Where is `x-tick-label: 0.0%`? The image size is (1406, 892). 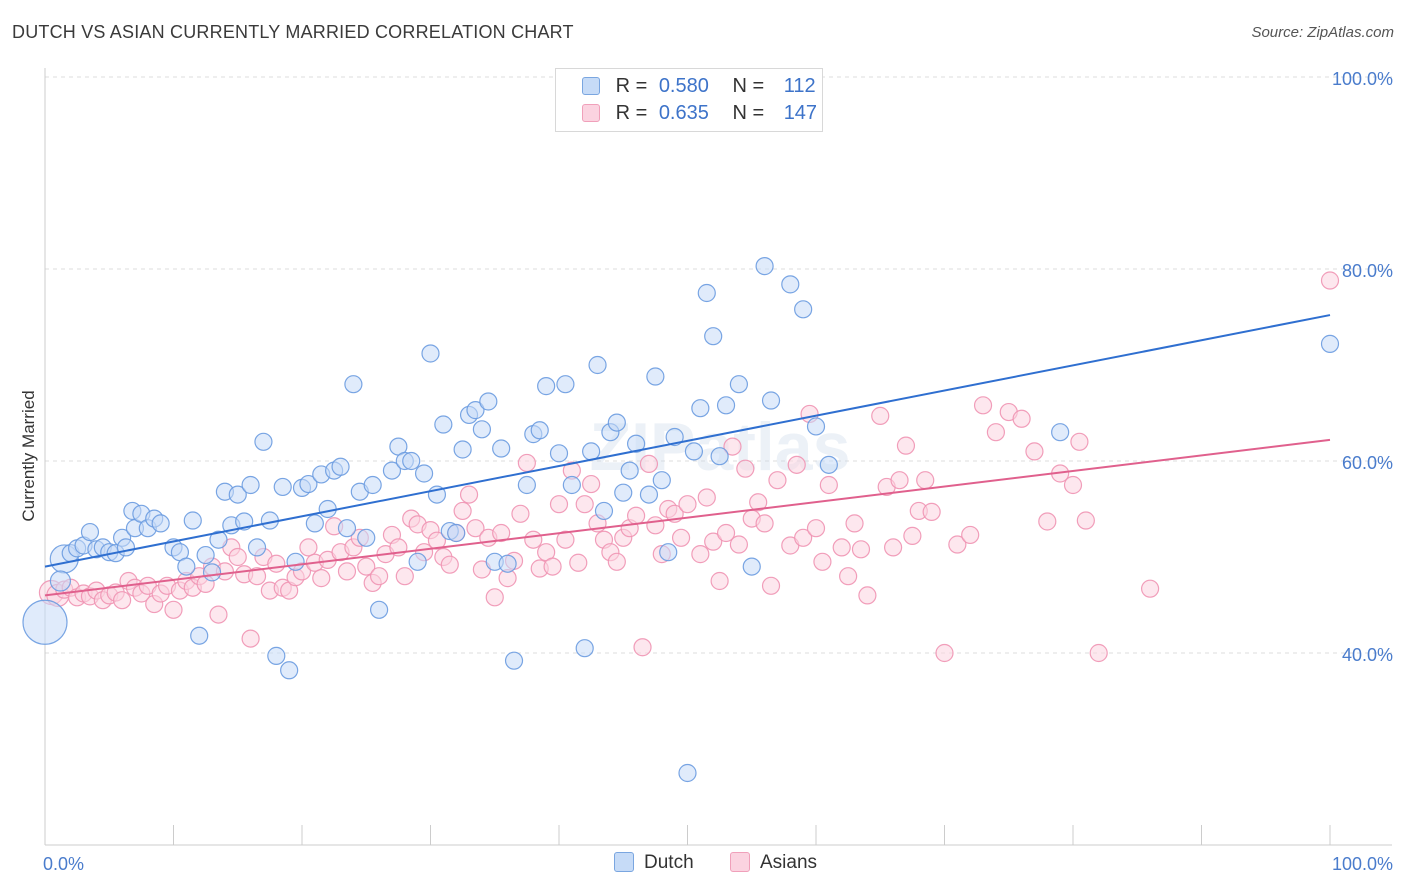 x-tick-label: 0.0% is located at coordinates (63, 864).